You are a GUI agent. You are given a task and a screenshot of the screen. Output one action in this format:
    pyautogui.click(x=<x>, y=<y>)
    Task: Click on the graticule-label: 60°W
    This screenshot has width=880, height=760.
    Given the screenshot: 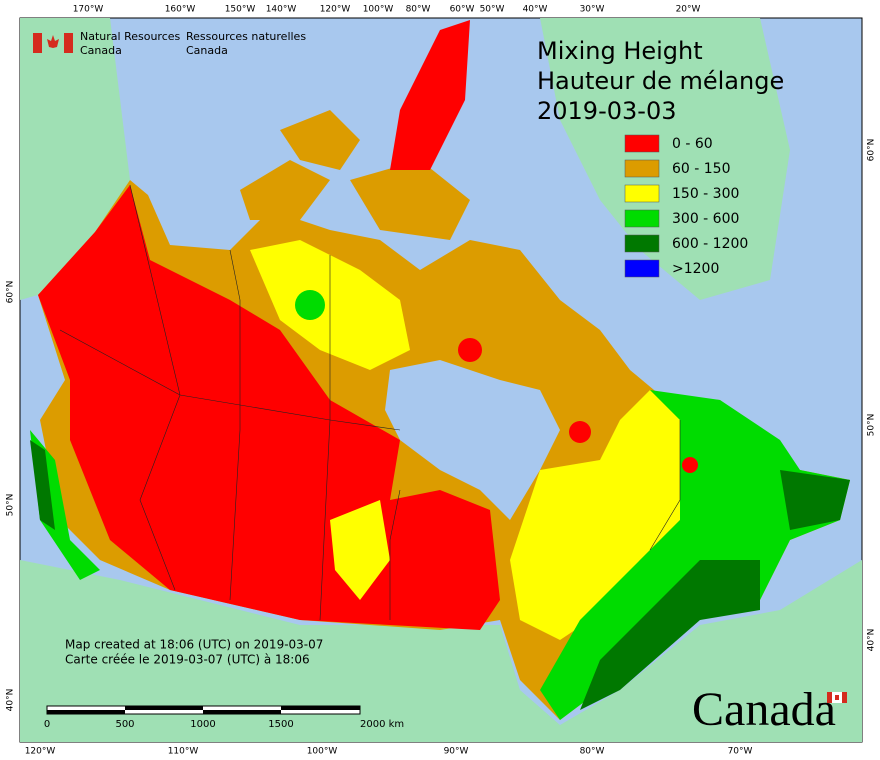 What is the action you would take?
    pyautogui.click(x=462, y=10)
    